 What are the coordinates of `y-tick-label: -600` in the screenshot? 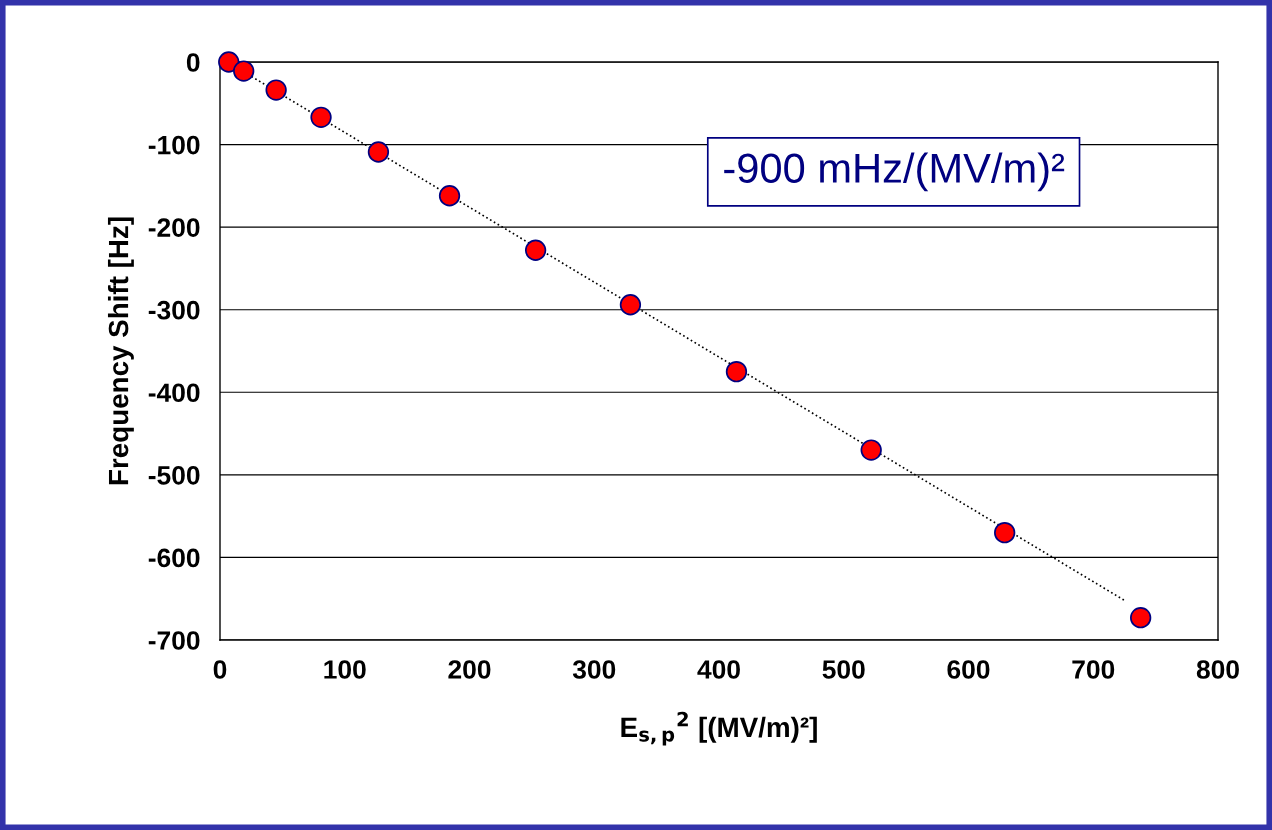 It's located at (174, 558).